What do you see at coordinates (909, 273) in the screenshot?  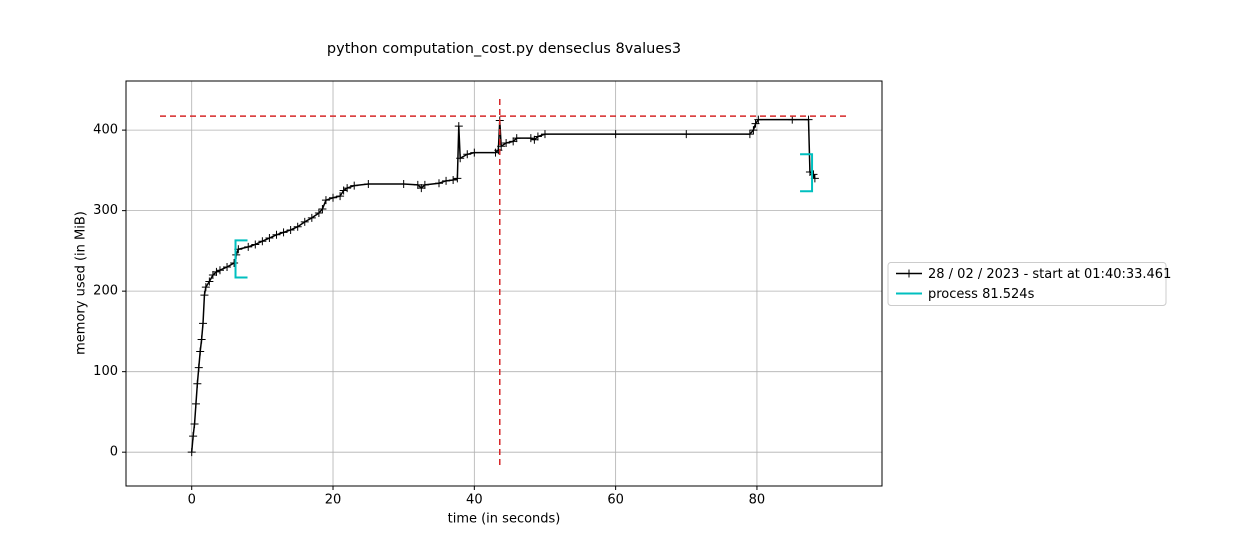 I see `legend-marker` at bounding box center [909, 273].